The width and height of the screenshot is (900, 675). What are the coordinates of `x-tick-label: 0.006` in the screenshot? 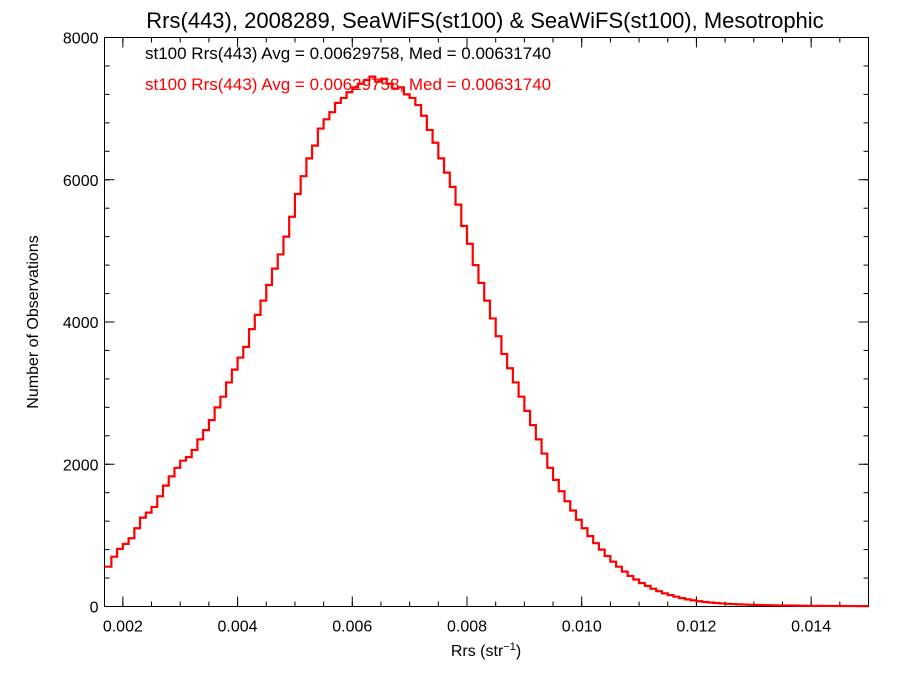 It's located at (352, 627).